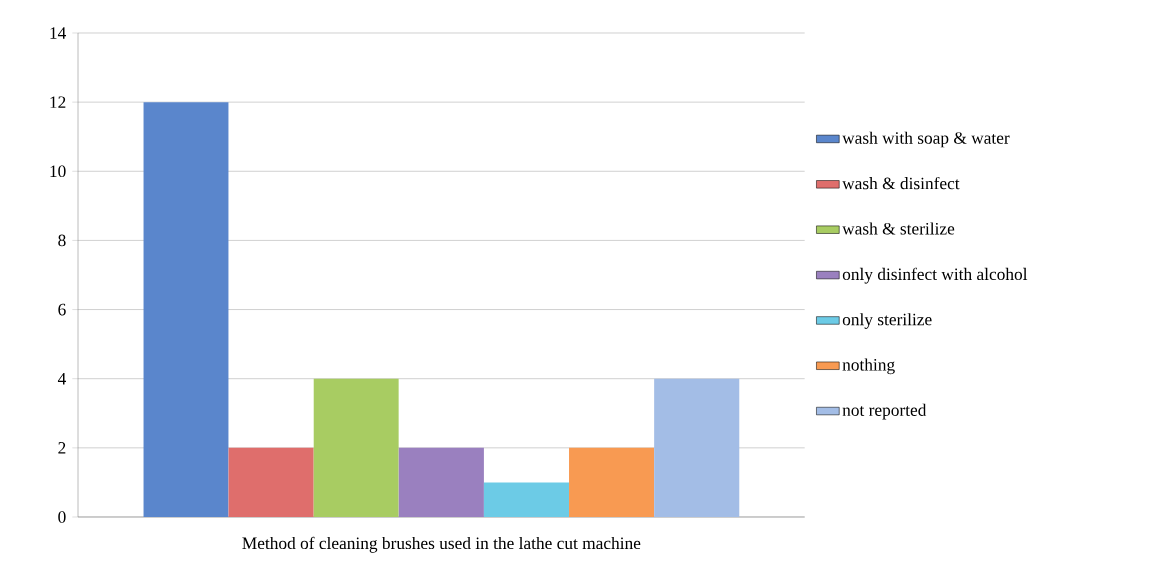  Describe the element at coordinates (58, 102) in the screenshot. I see `y-tick-label: 12` at that location.